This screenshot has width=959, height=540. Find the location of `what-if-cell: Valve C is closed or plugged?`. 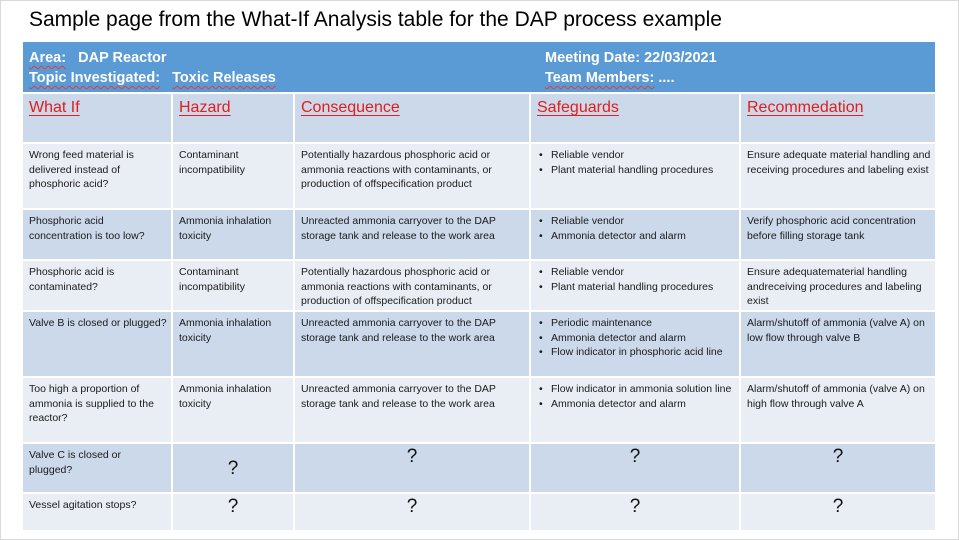

what-if-cell: Valve C is closed or plugged? is located at coordinates (75, 462).